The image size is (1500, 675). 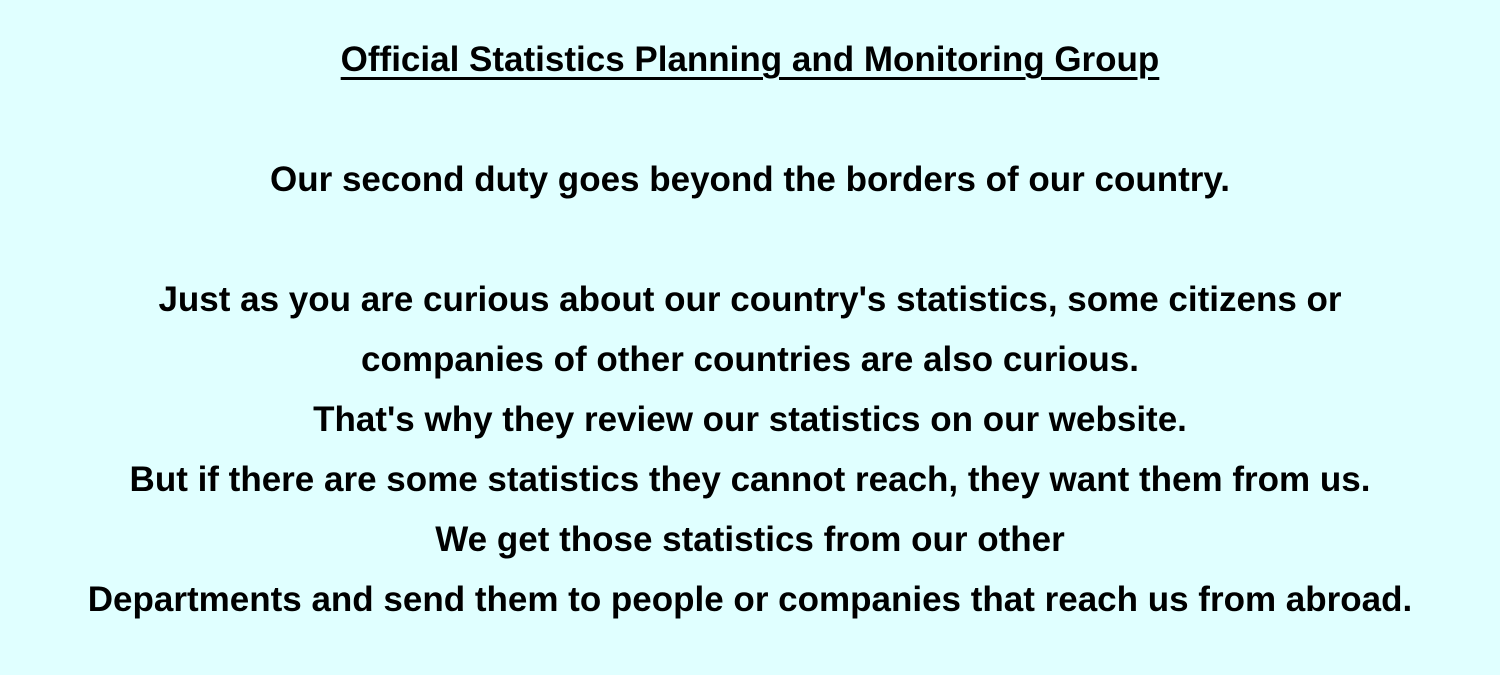 I want to click on body-line-5: We get those statistics from our other, so click(x=750, y=539).